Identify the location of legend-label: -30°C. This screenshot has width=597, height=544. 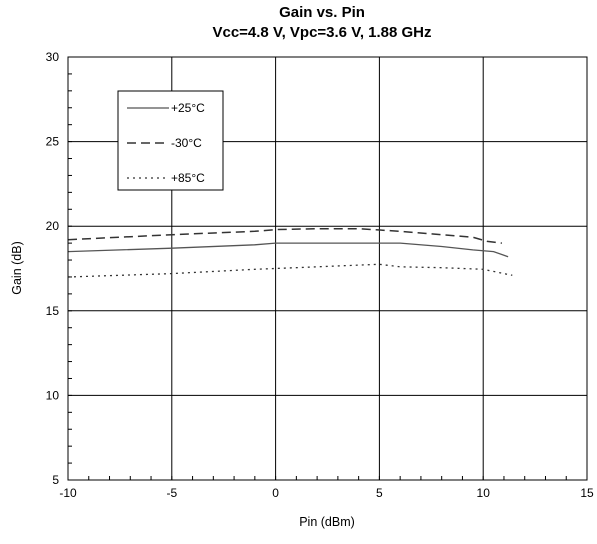
(186, 143).